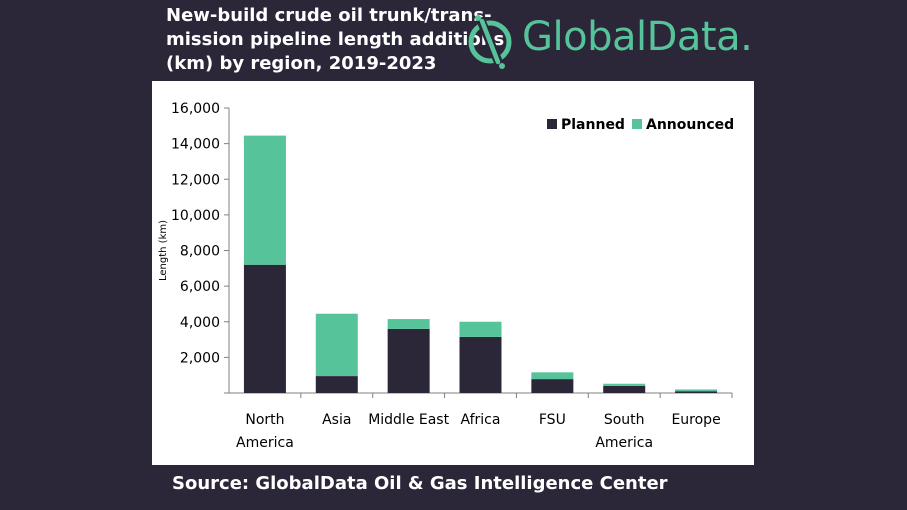 Image resolution: width=907 pixels, height=510 pixels. What do you see at coordinates (195, 180) in the screenshot?
I see `y-tick-label: 12,000` at bounding box center [195, 180].